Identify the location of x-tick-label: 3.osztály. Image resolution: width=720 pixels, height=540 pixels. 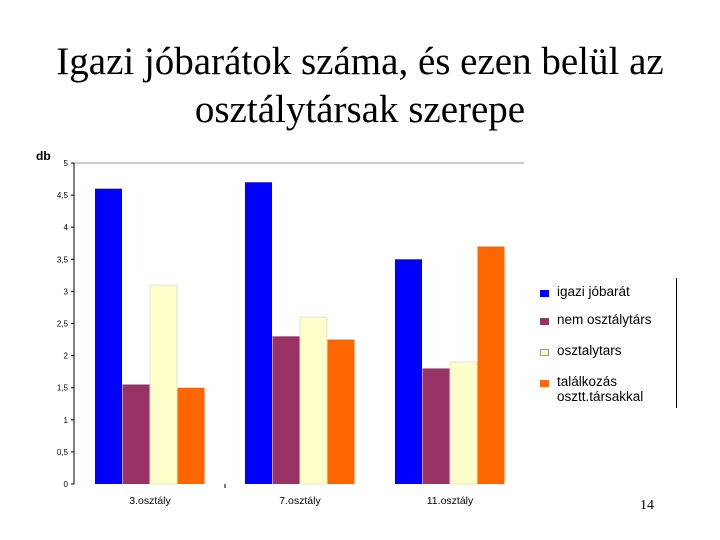
(150, 501).